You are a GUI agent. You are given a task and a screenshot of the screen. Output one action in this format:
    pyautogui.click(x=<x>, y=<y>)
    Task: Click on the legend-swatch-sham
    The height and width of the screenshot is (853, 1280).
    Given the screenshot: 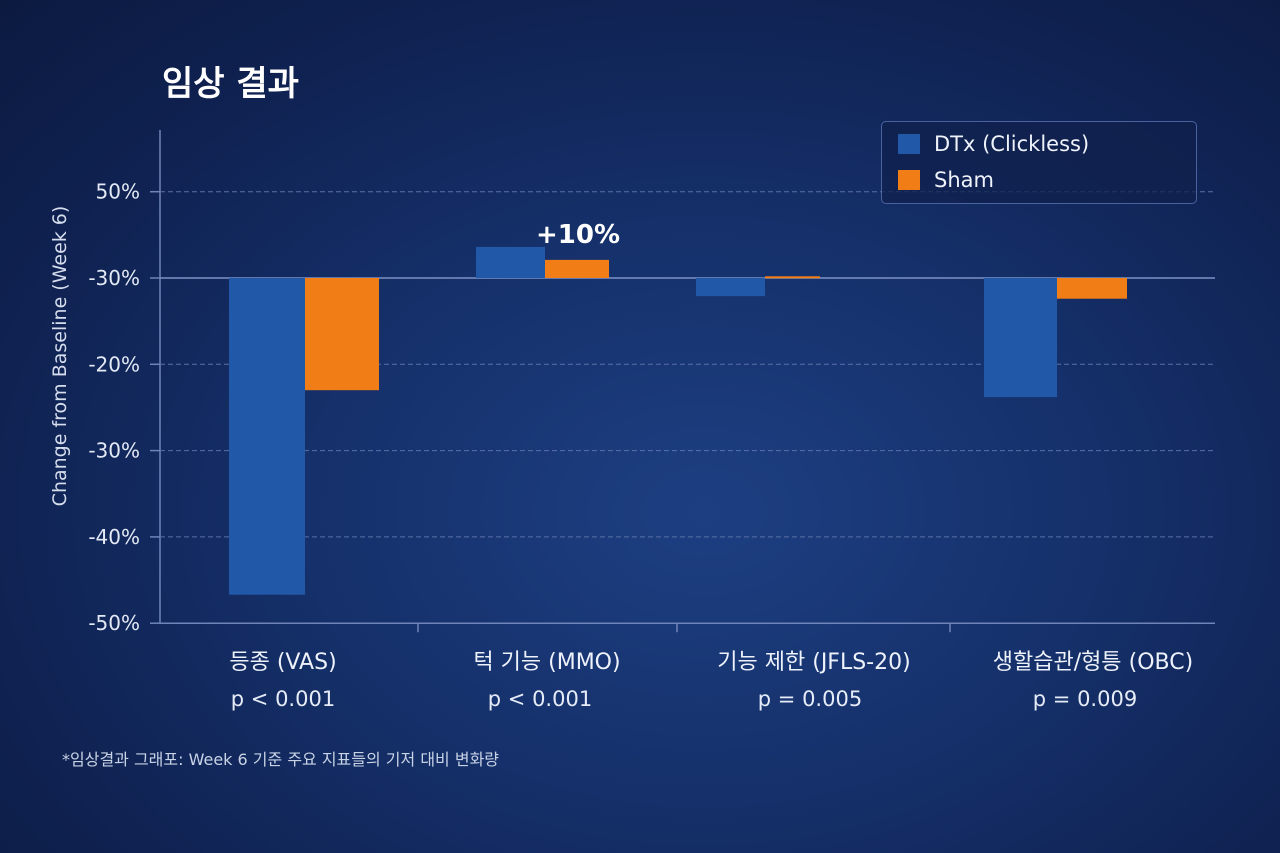 What is the action you would take?
    pyautogui.click(x=909, y=180)
    